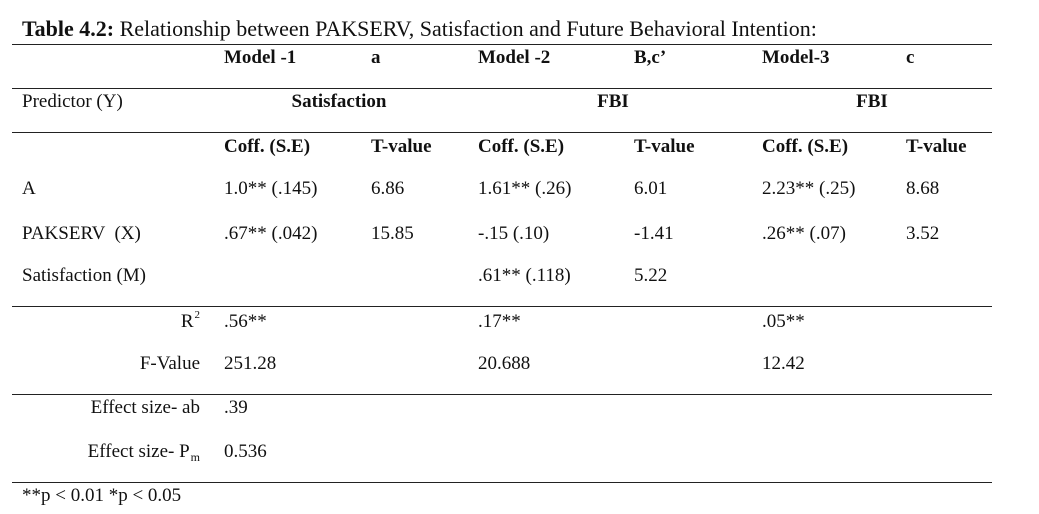  Describe the element at coordinates (68, 28) in the screenshot. I see `caption-label: Table 4.2:` at that location.